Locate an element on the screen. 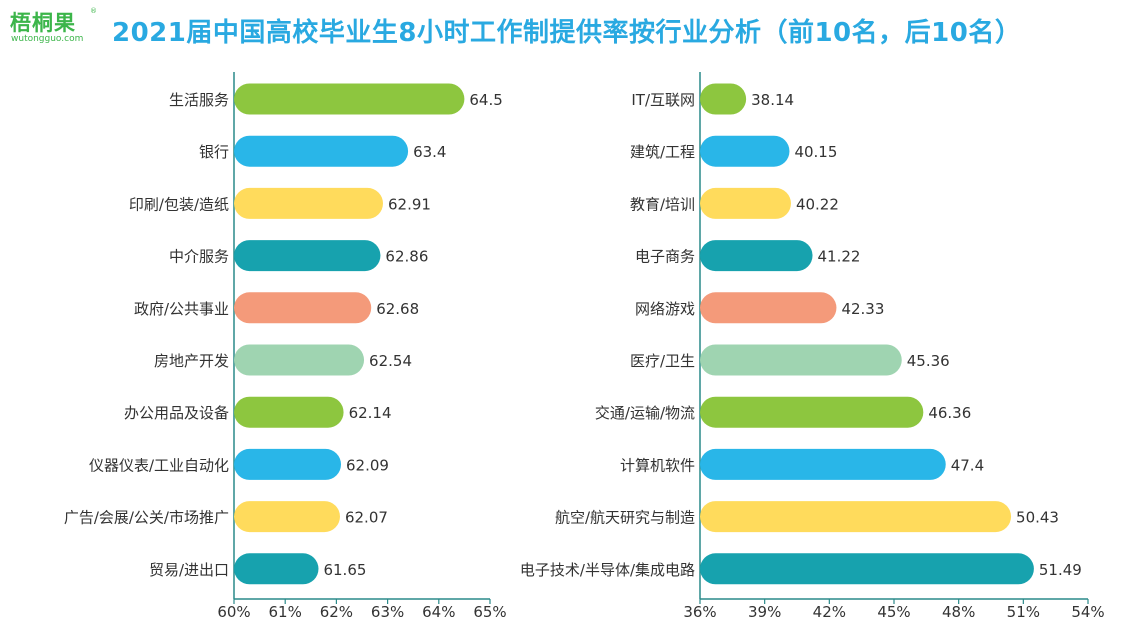 This screenshot has width=1122, height=631. top10-category-label: 房地产开发 is located at coordinates (191, 361).